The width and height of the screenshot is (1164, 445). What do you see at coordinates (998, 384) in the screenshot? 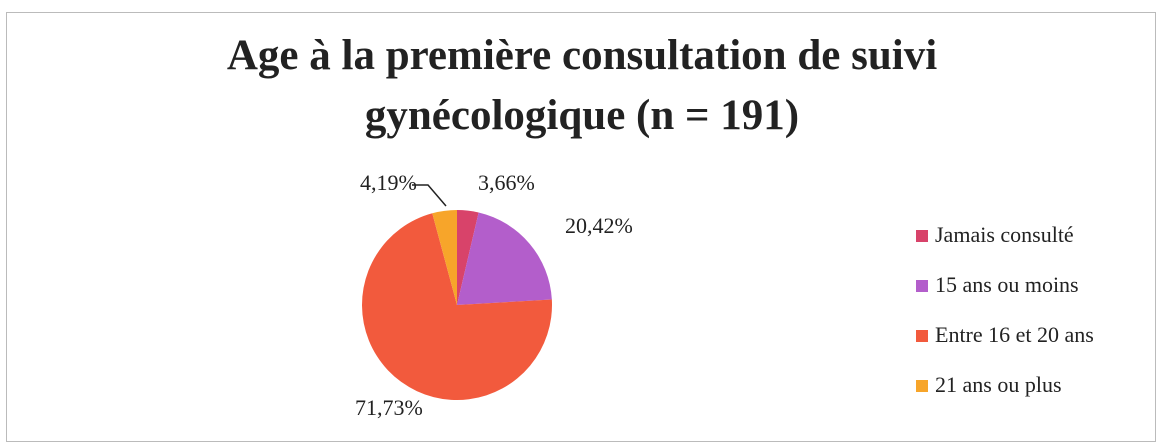
I see `legend-label: 21 ans ou plus` at bounding box center [998, 384].